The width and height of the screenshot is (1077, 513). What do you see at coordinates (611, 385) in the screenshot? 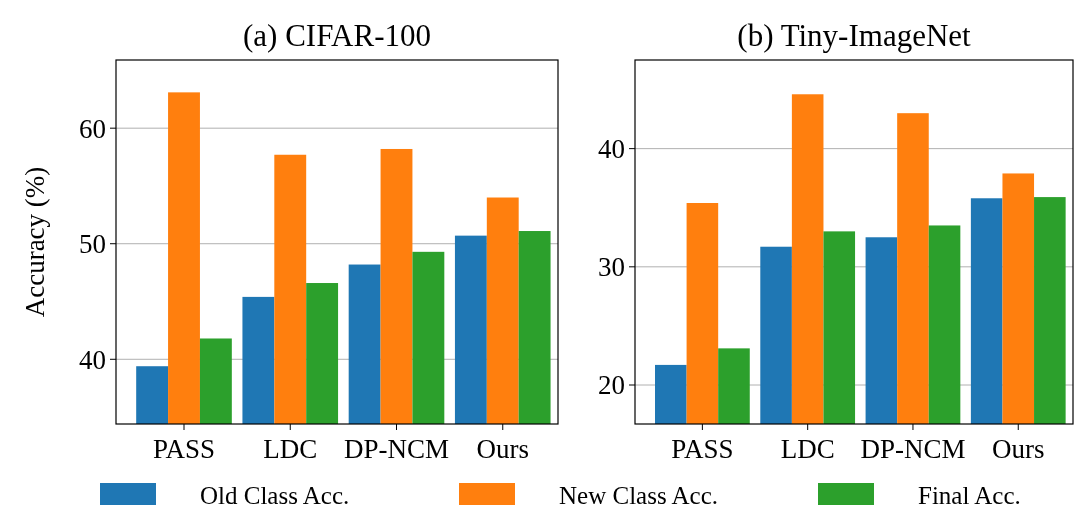
I see `y-tick-label: 20` at bounding box center [611, 385].